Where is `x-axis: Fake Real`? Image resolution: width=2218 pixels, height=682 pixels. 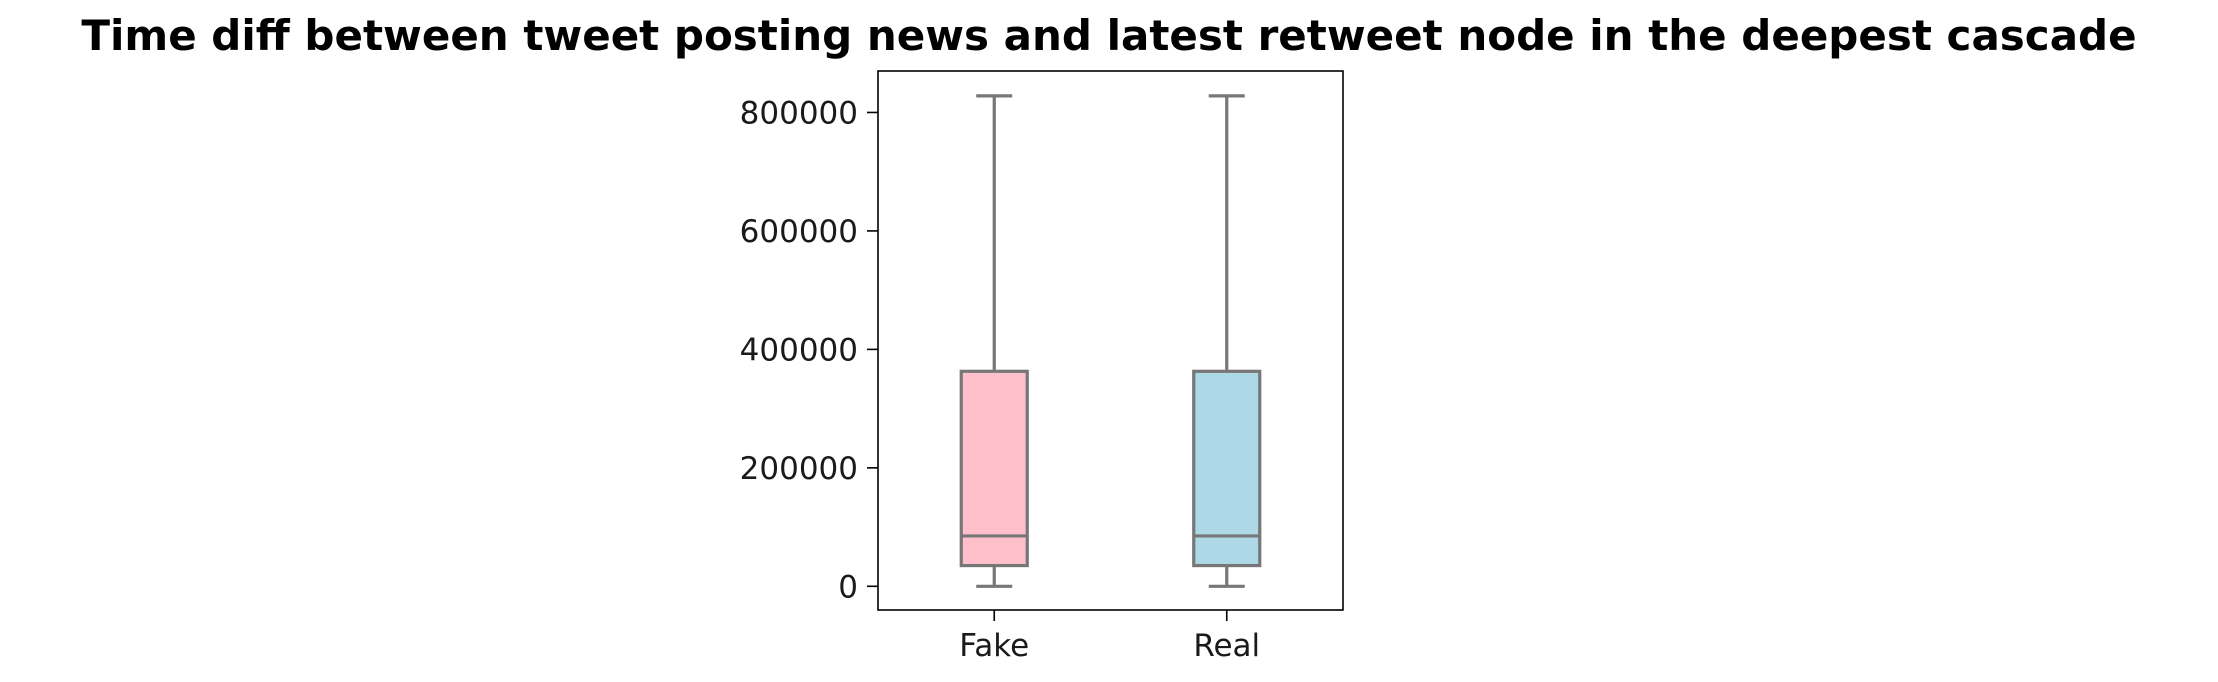 x-axis: Fake Real is located at coordinates (1109, 637).